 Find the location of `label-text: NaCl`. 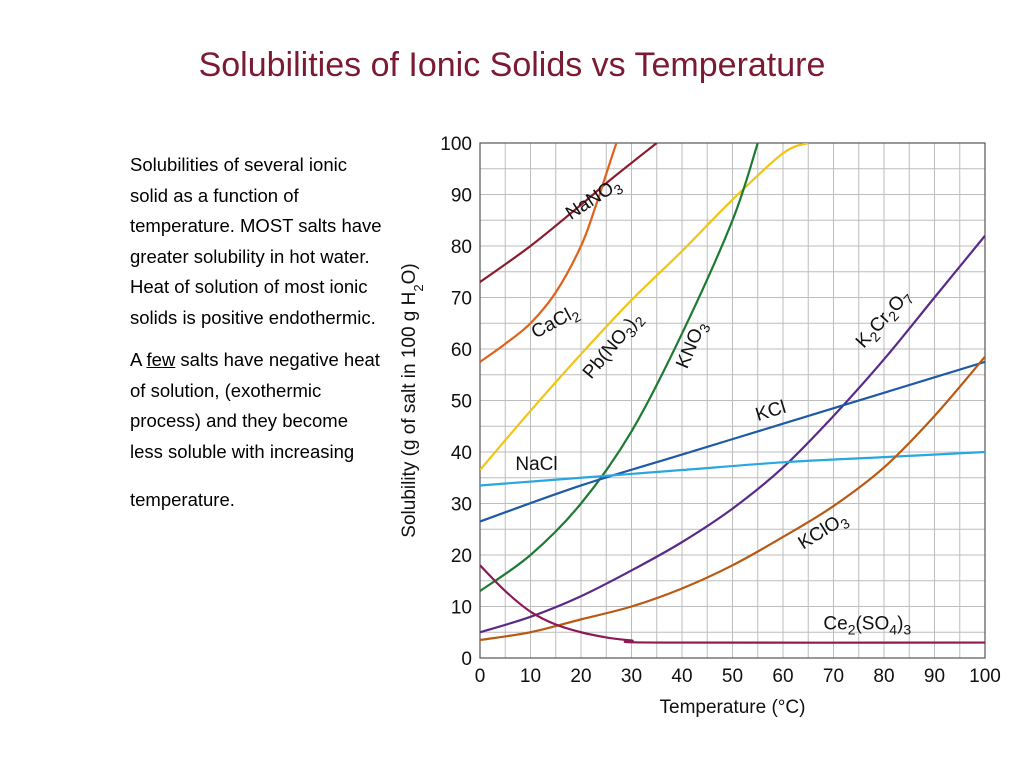

label-text: NaCl is located at coordinates (536, 464).